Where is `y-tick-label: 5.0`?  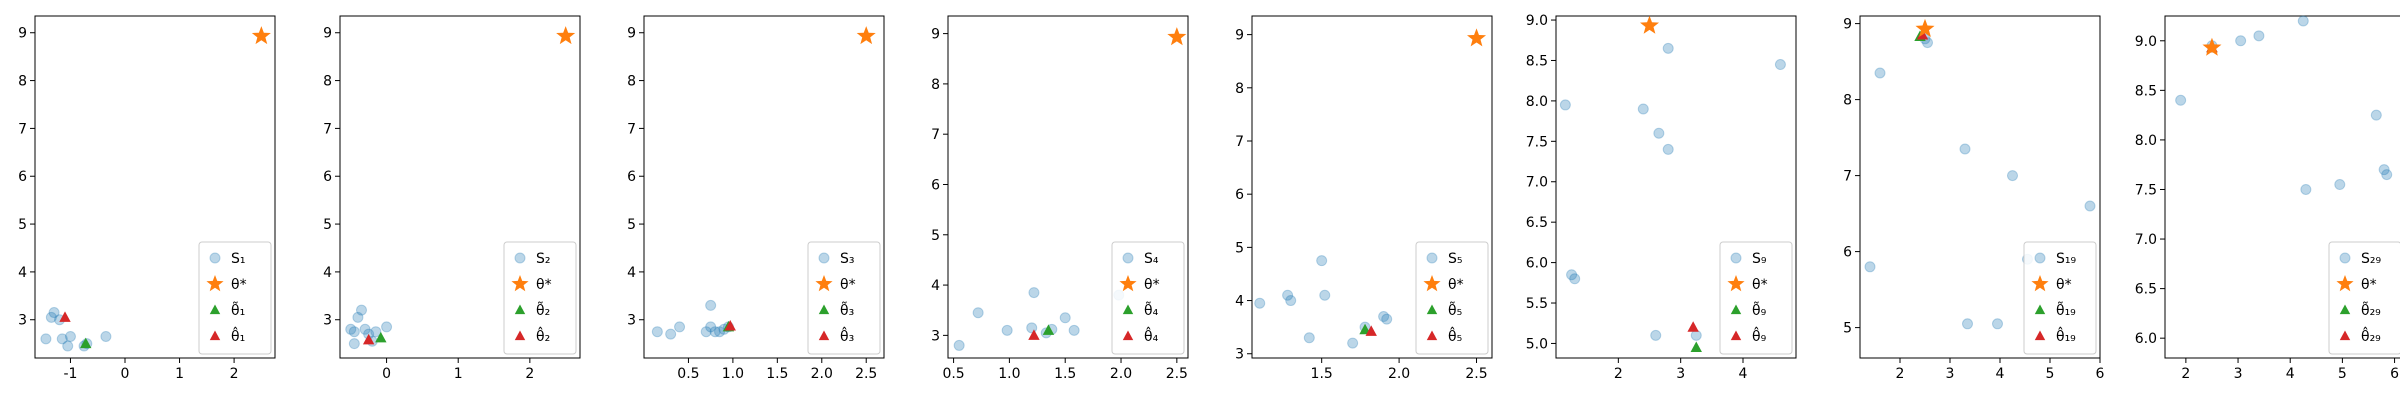 y-tick-label: 5.0 is located at coordinates (1537, 344).